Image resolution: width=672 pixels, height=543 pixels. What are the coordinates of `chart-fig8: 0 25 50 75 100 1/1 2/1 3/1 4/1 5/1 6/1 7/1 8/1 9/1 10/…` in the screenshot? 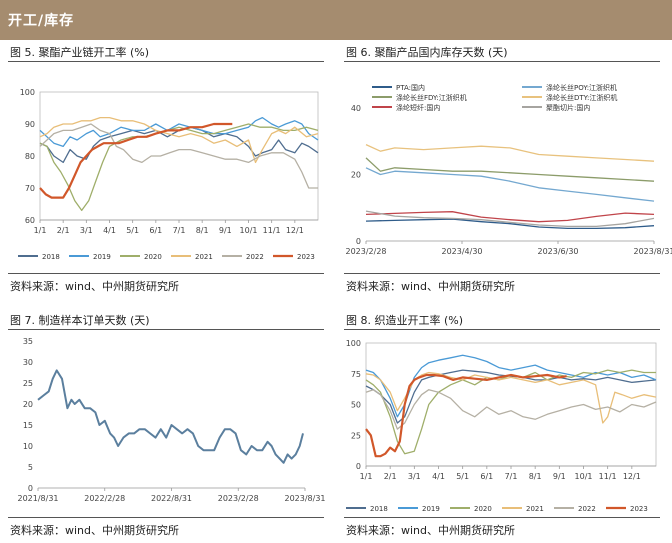 It's located at (501, 426).